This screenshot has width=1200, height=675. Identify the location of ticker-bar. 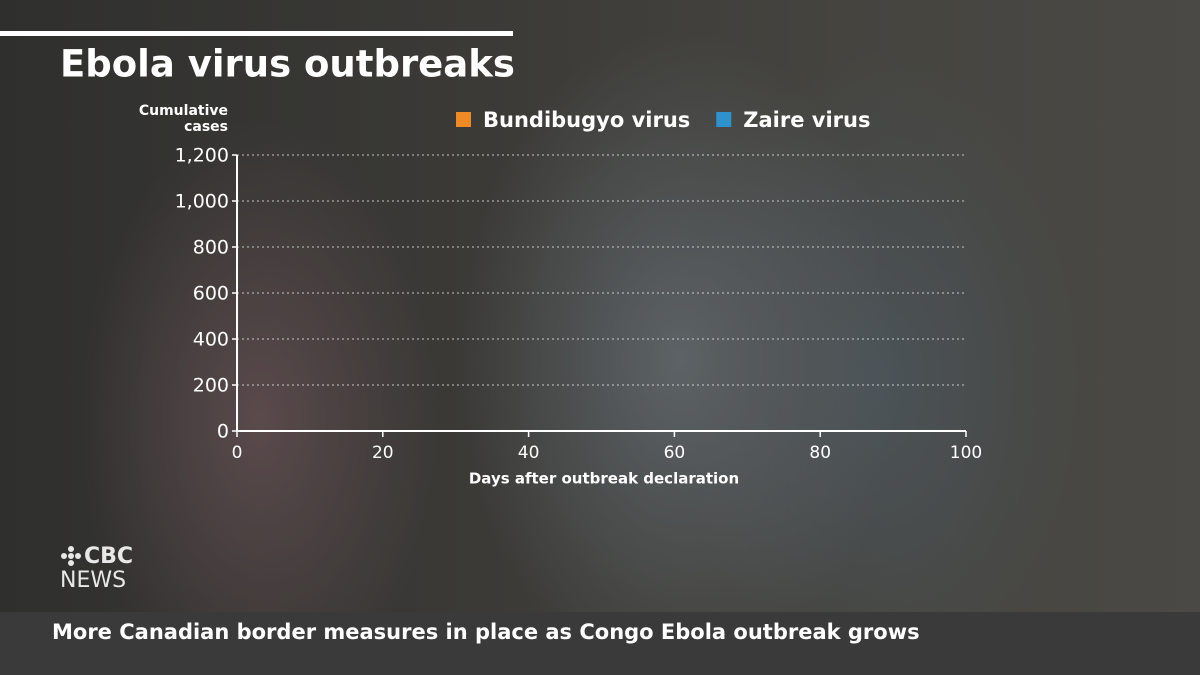
(600, 643).